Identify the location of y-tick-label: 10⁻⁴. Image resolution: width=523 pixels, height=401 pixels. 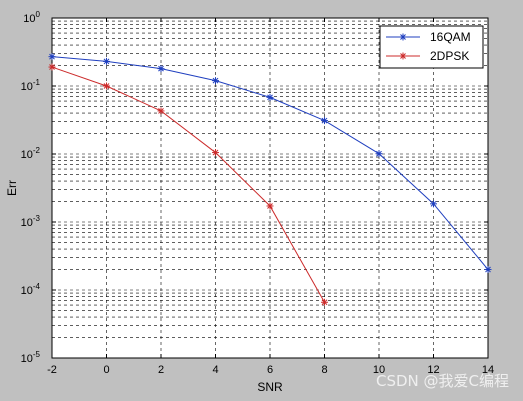
(31, 289).